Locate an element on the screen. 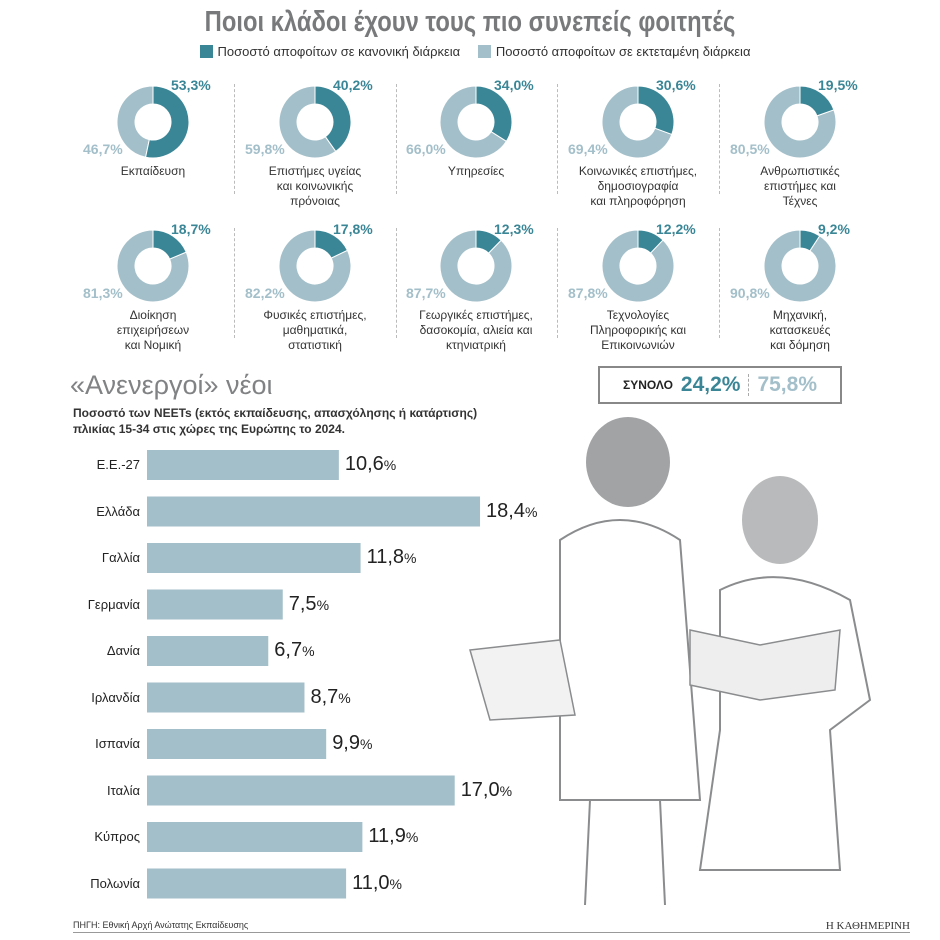 Image resolution: width=940 pixels, height=940 pixels. illustration-girl-hair is located at coordinates (780, 520).